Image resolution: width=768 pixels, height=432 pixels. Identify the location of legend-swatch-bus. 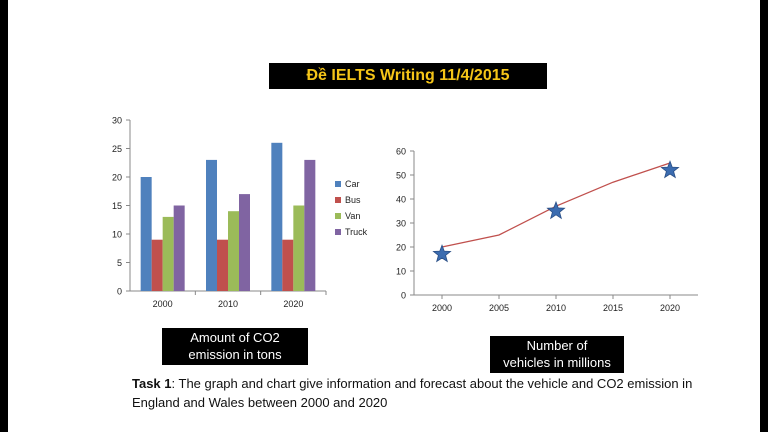
(338, 200).